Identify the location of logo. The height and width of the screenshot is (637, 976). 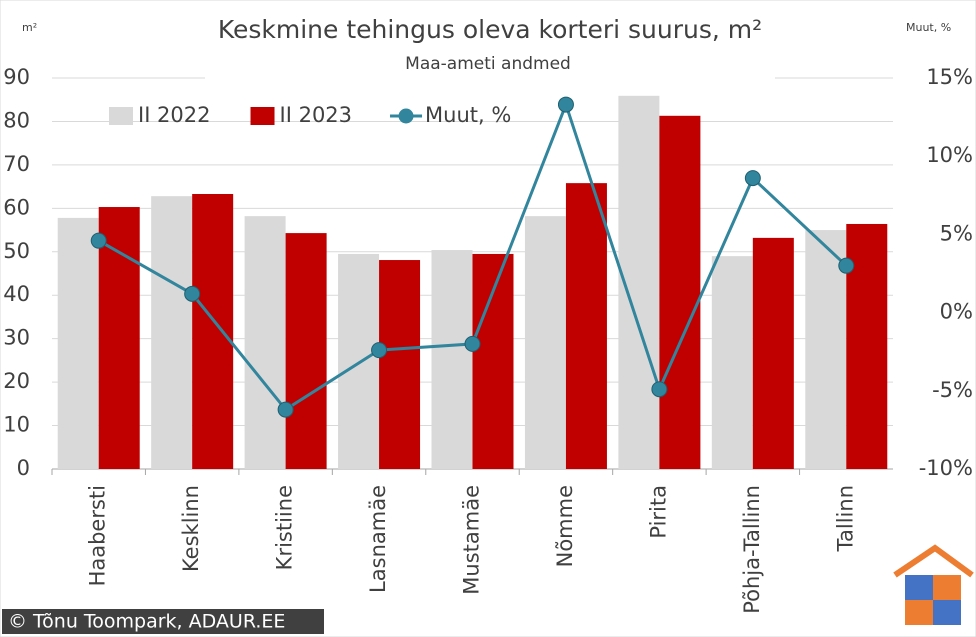
(933, 584).